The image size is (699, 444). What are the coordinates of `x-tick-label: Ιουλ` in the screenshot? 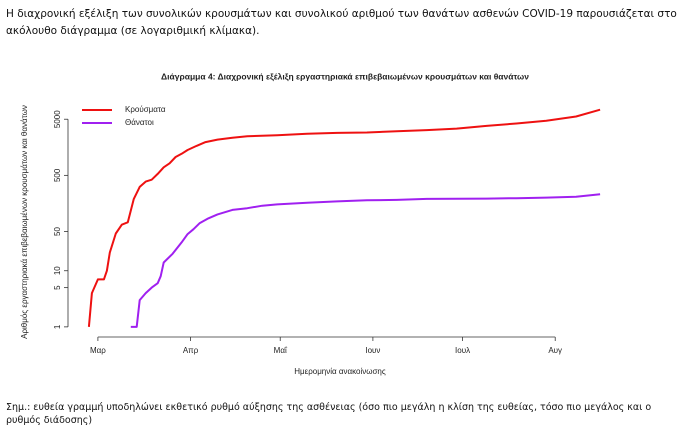 It's located at (462, 350).